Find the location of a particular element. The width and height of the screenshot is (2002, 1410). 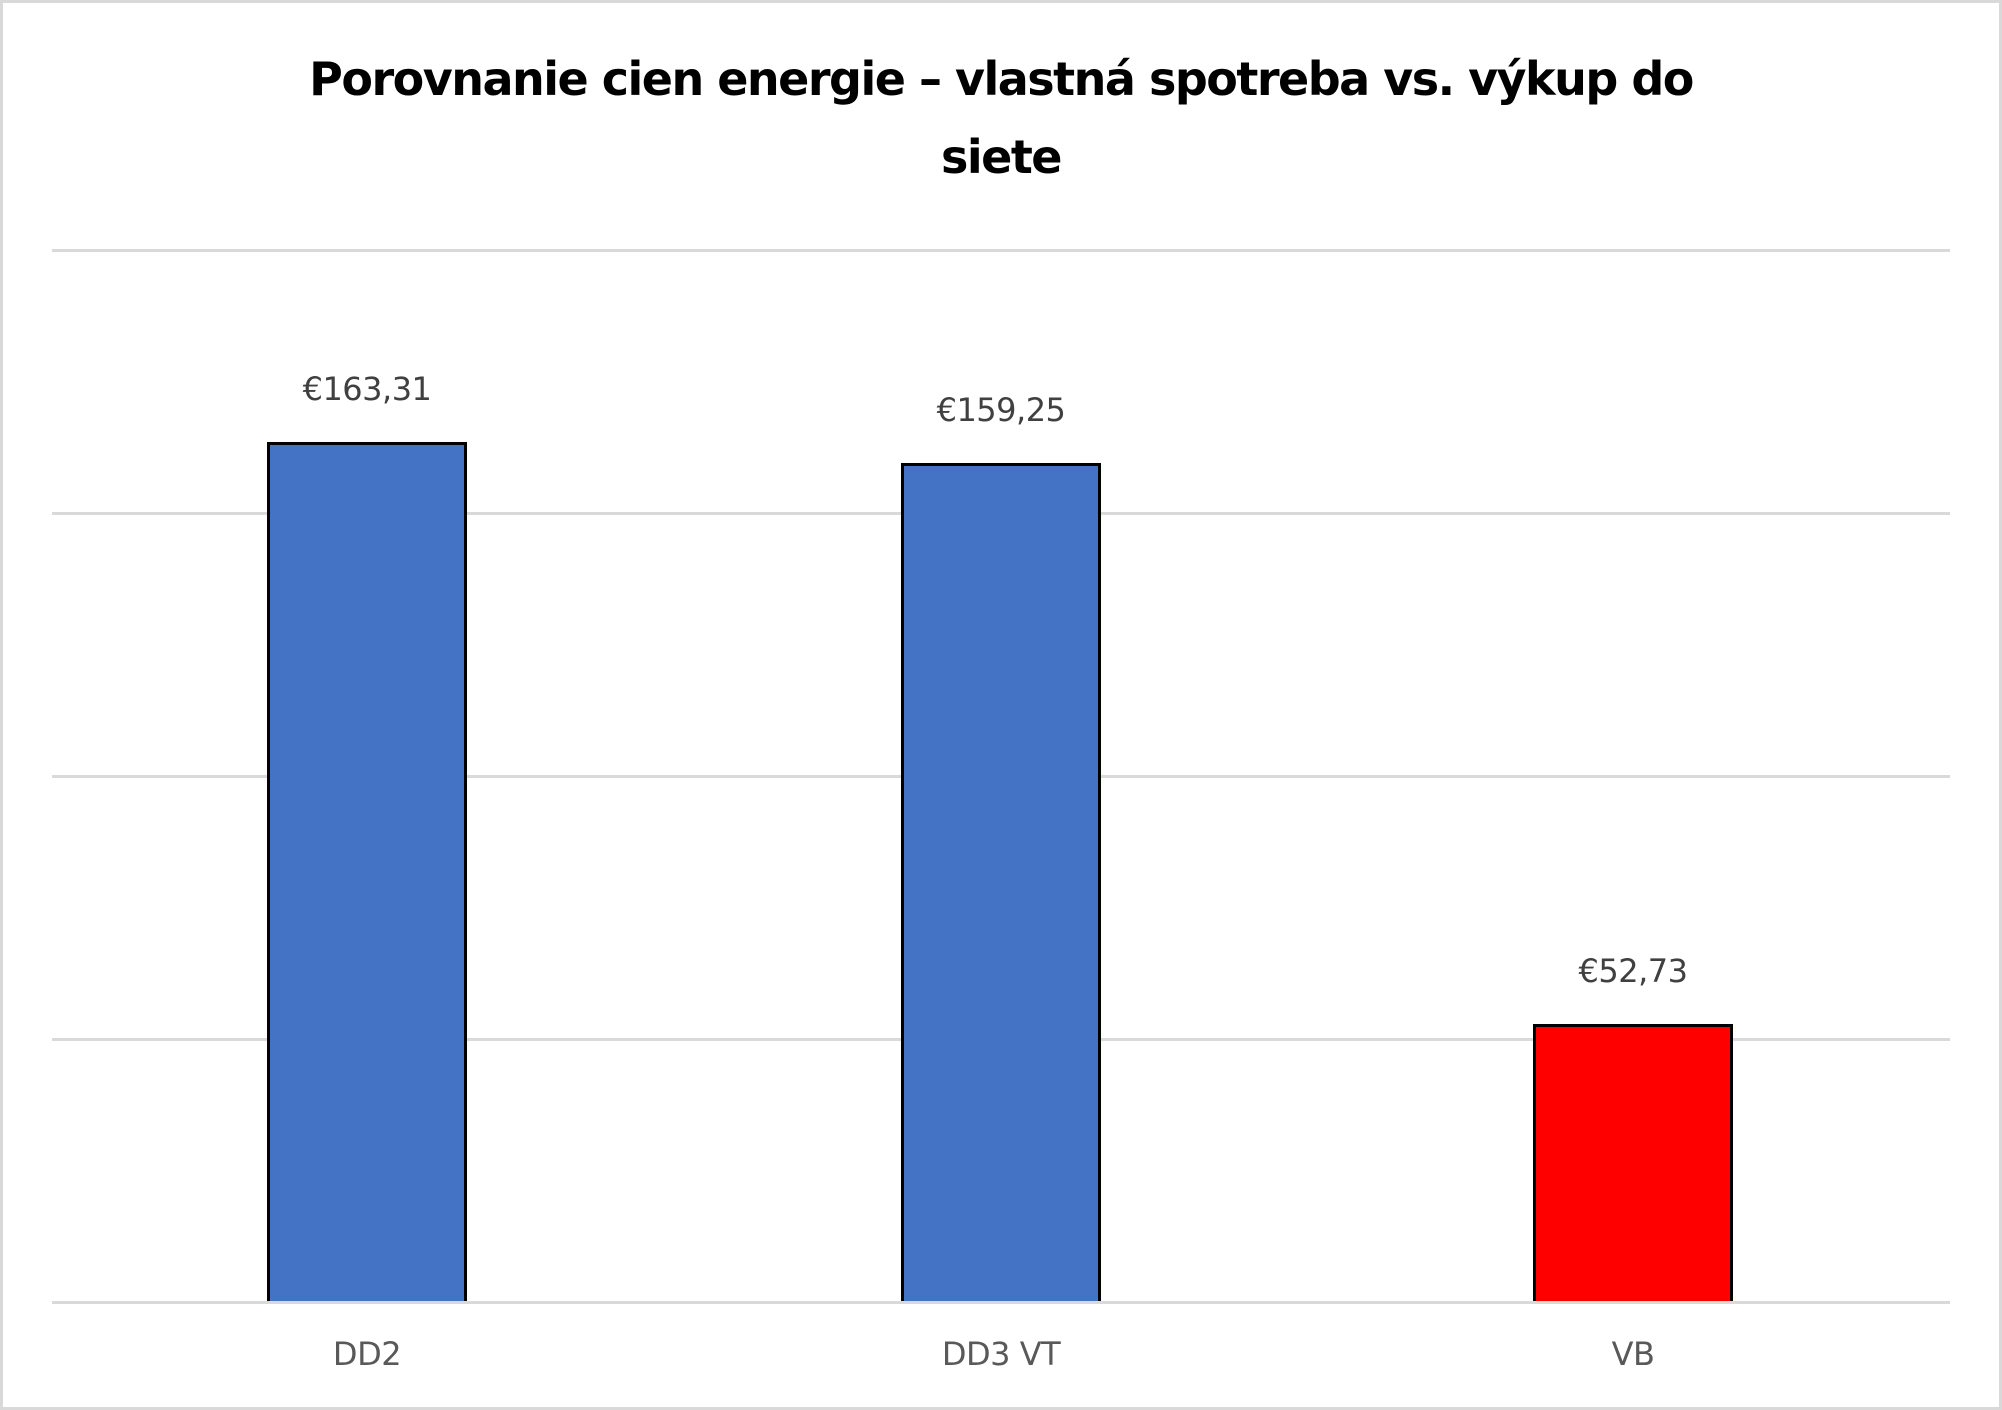

data-label: €163,31 is located at coordinates (367, 388).